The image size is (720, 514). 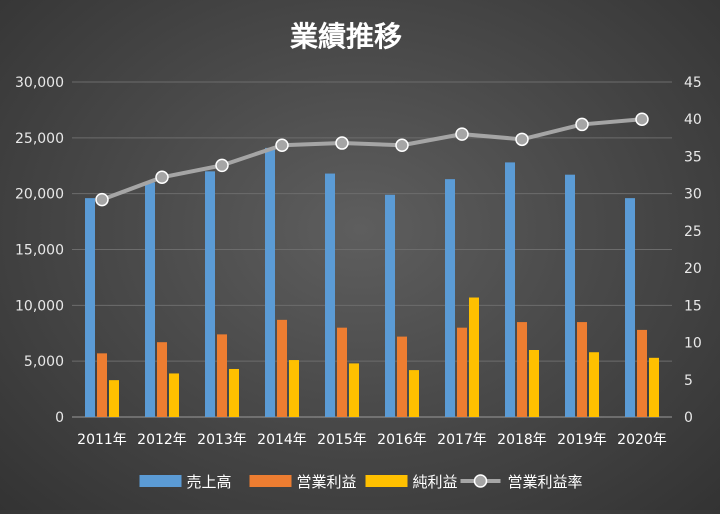 I want to click on left-tick-label: 5,000, so click(x=44, y=362).